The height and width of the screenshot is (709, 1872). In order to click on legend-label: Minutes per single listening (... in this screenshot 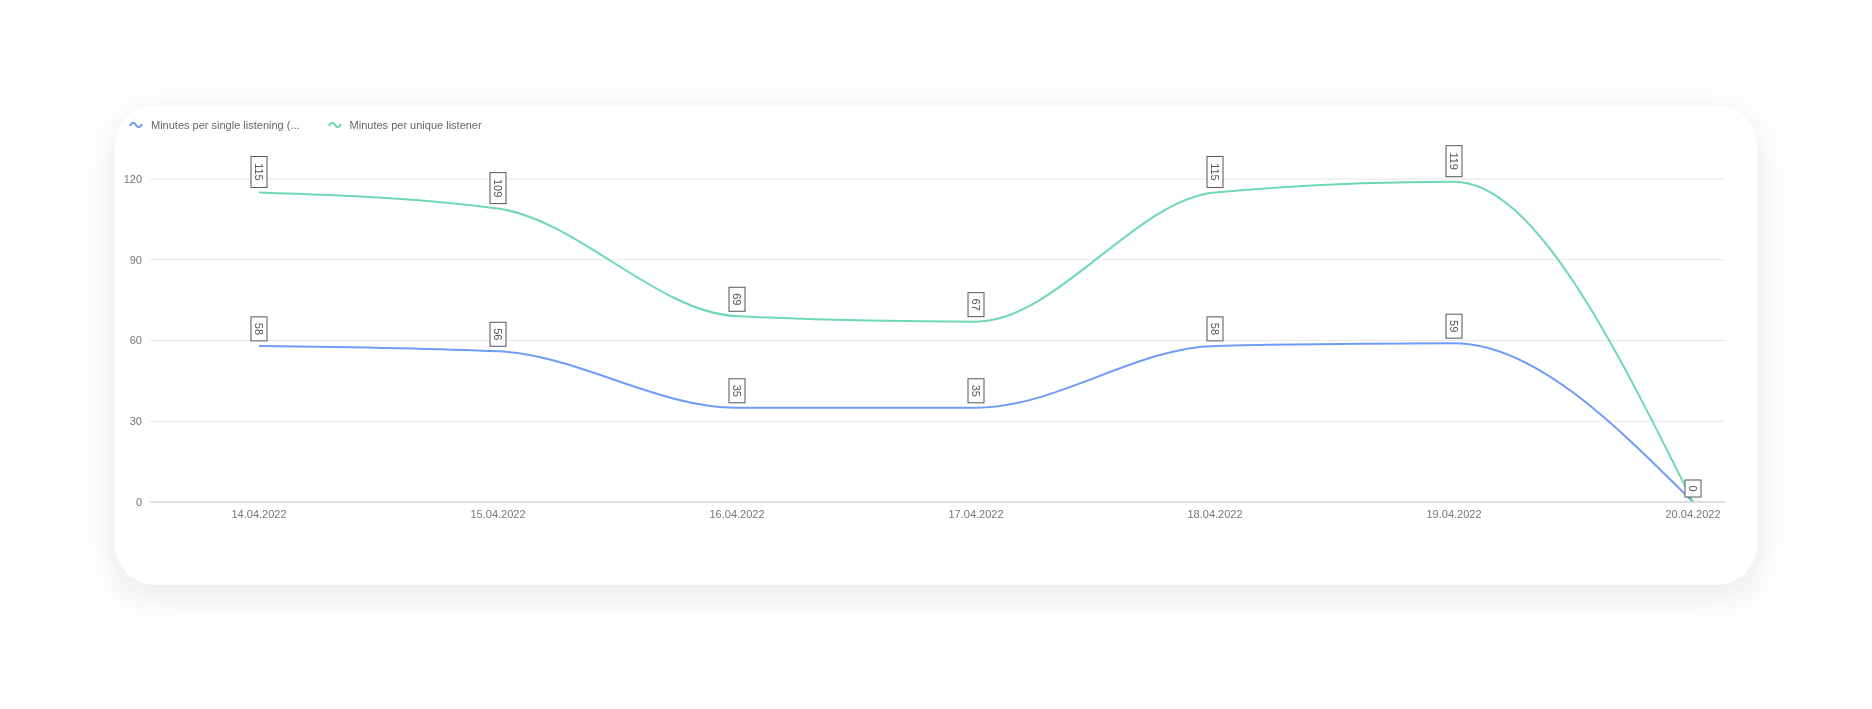, I will do `click(225, 125)`.